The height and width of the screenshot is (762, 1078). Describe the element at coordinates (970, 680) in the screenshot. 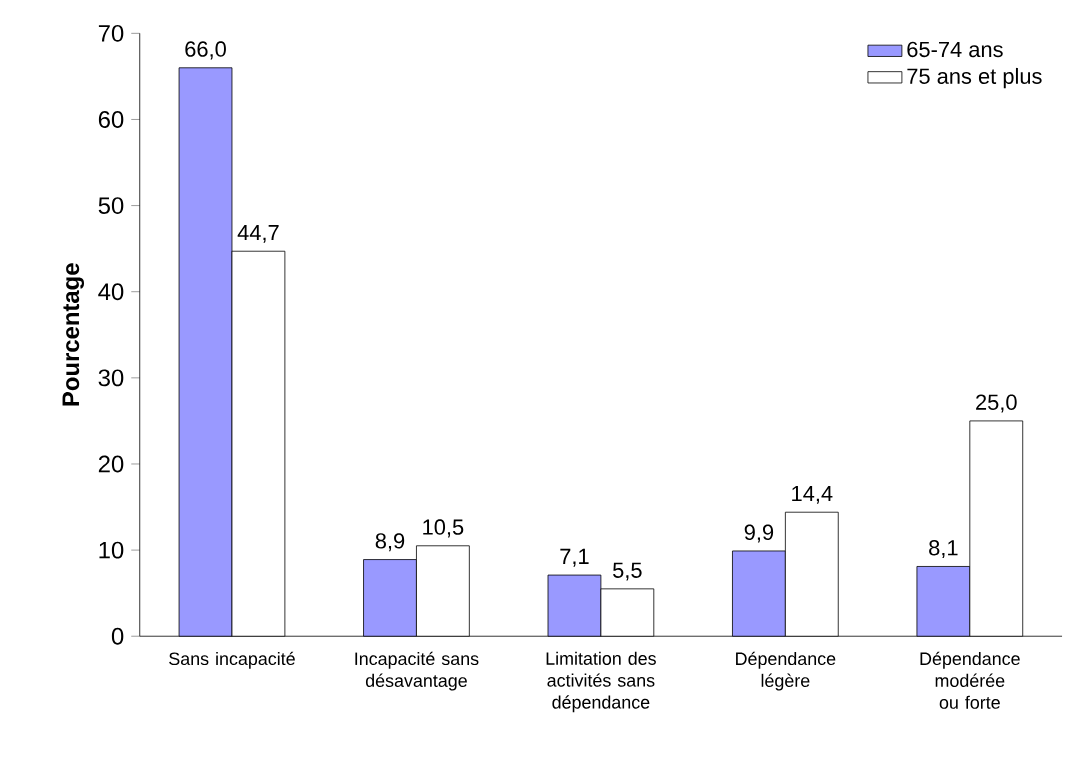

I see `x-tick-label: Dépendance modérée ou forte` at that location.